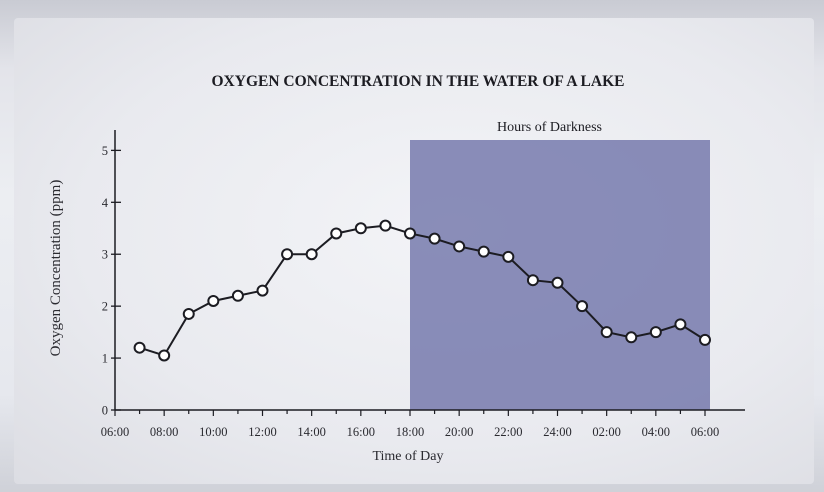 This screenshot has width=824, height=492. I want to click on darkness-label: Hours of Darkness, so click(549, 127).